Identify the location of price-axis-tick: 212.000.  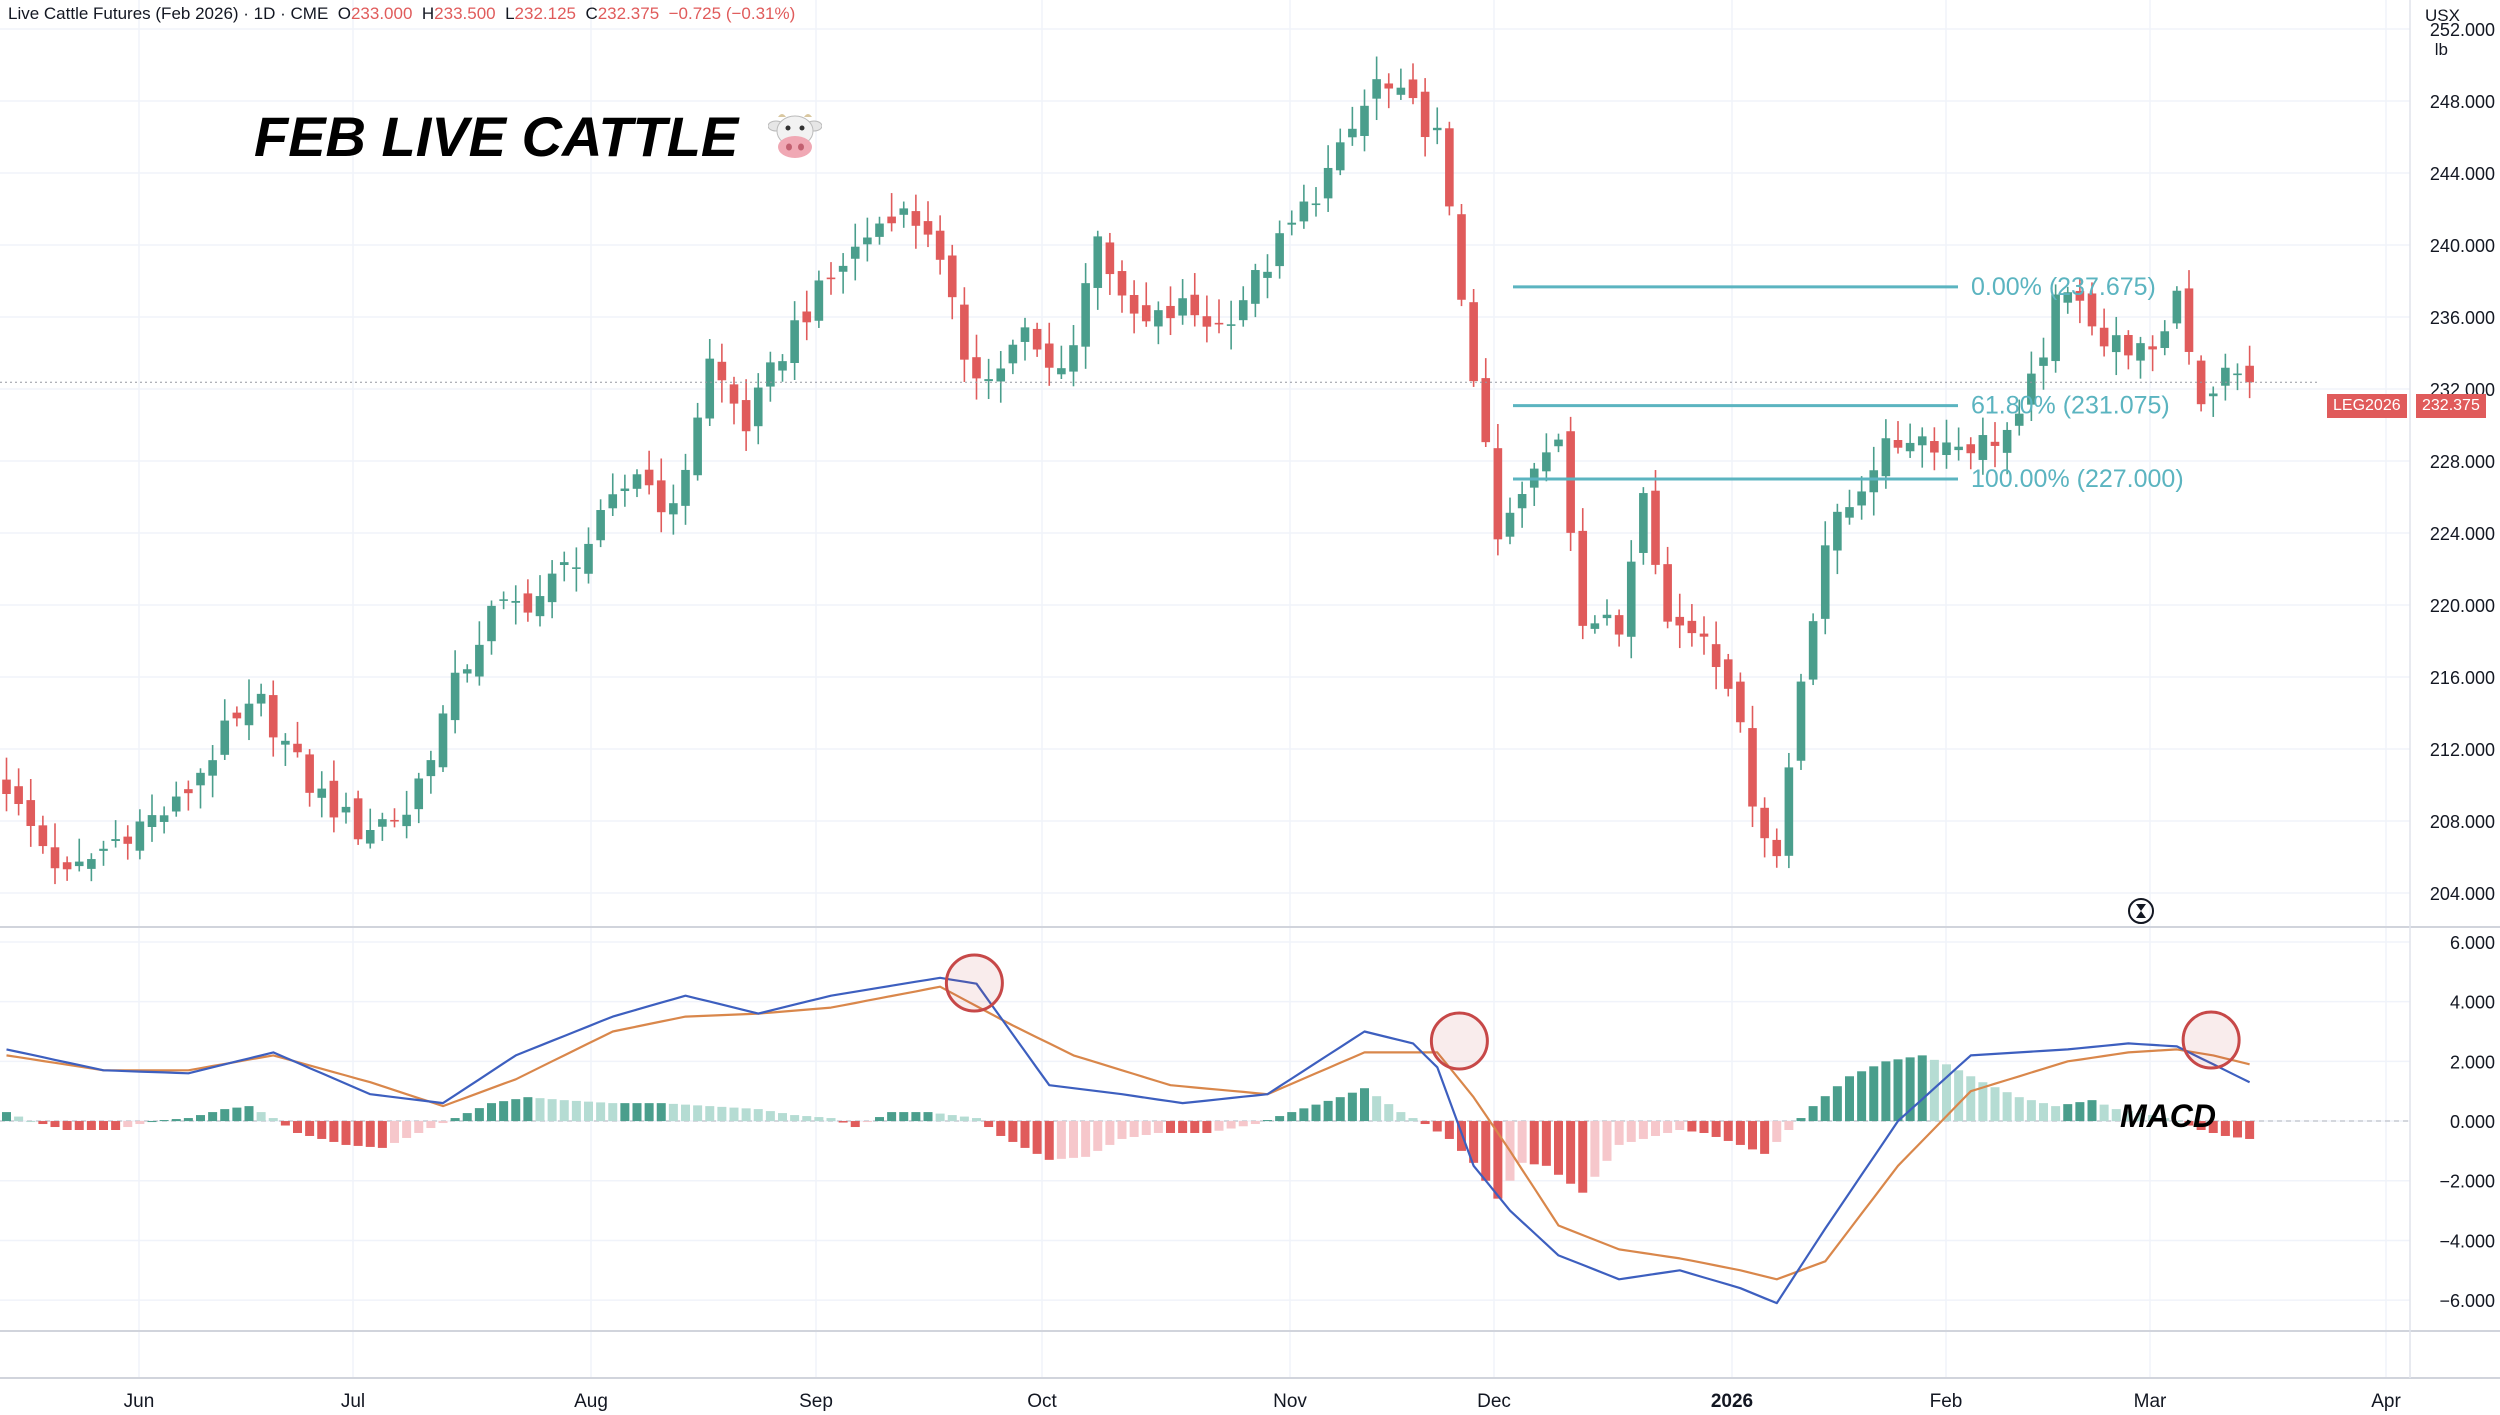
(2462, 750).